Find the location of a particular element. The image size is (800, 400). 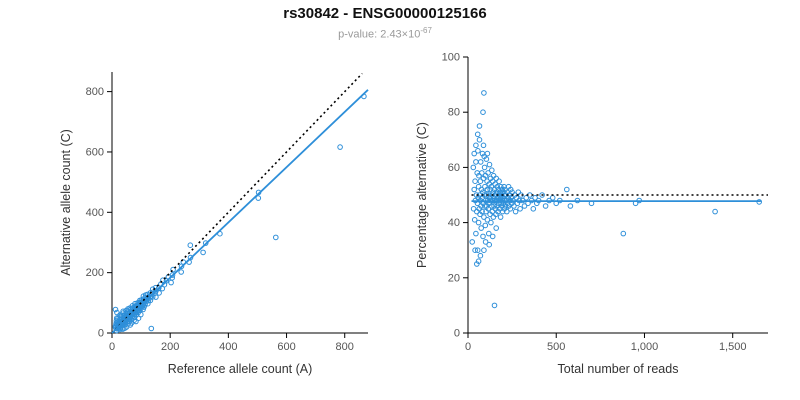

y-tick-label: 20 is located at coordinates (454, 278).